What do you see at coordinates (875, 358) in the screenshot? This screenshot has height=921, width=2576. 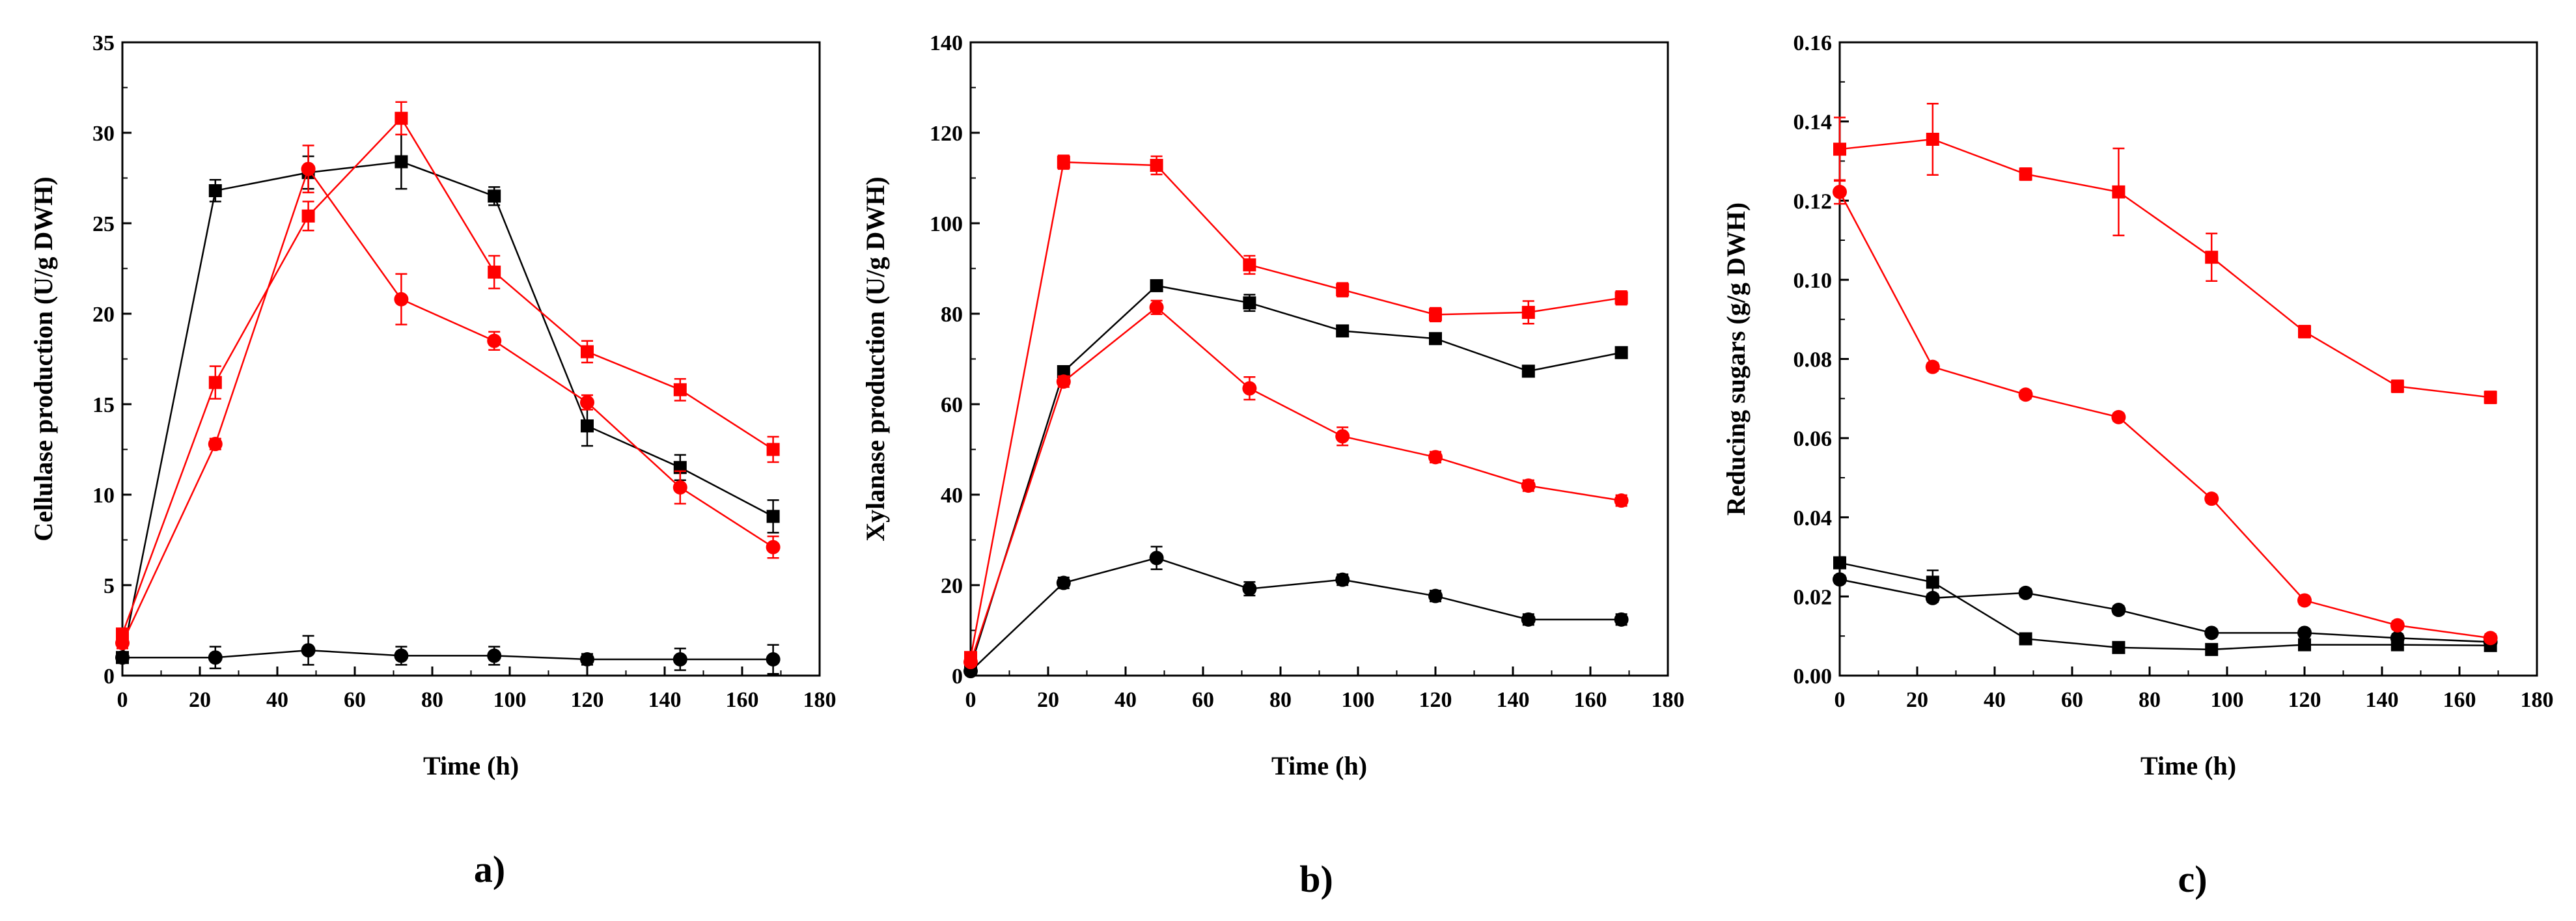 I see `y-axis-title: Xylanase production (U/g DWH)` at bounding box center [875, 358].